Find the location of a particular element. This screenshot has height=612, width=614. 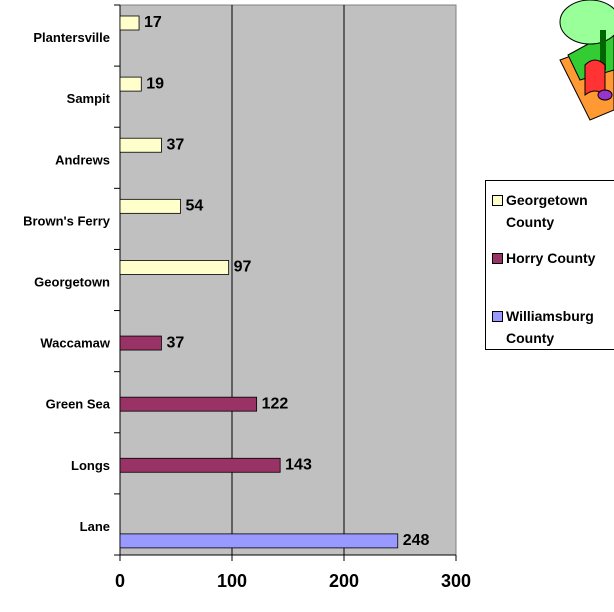

y-tick-label: Andrews is located at coordinates (82, 159).